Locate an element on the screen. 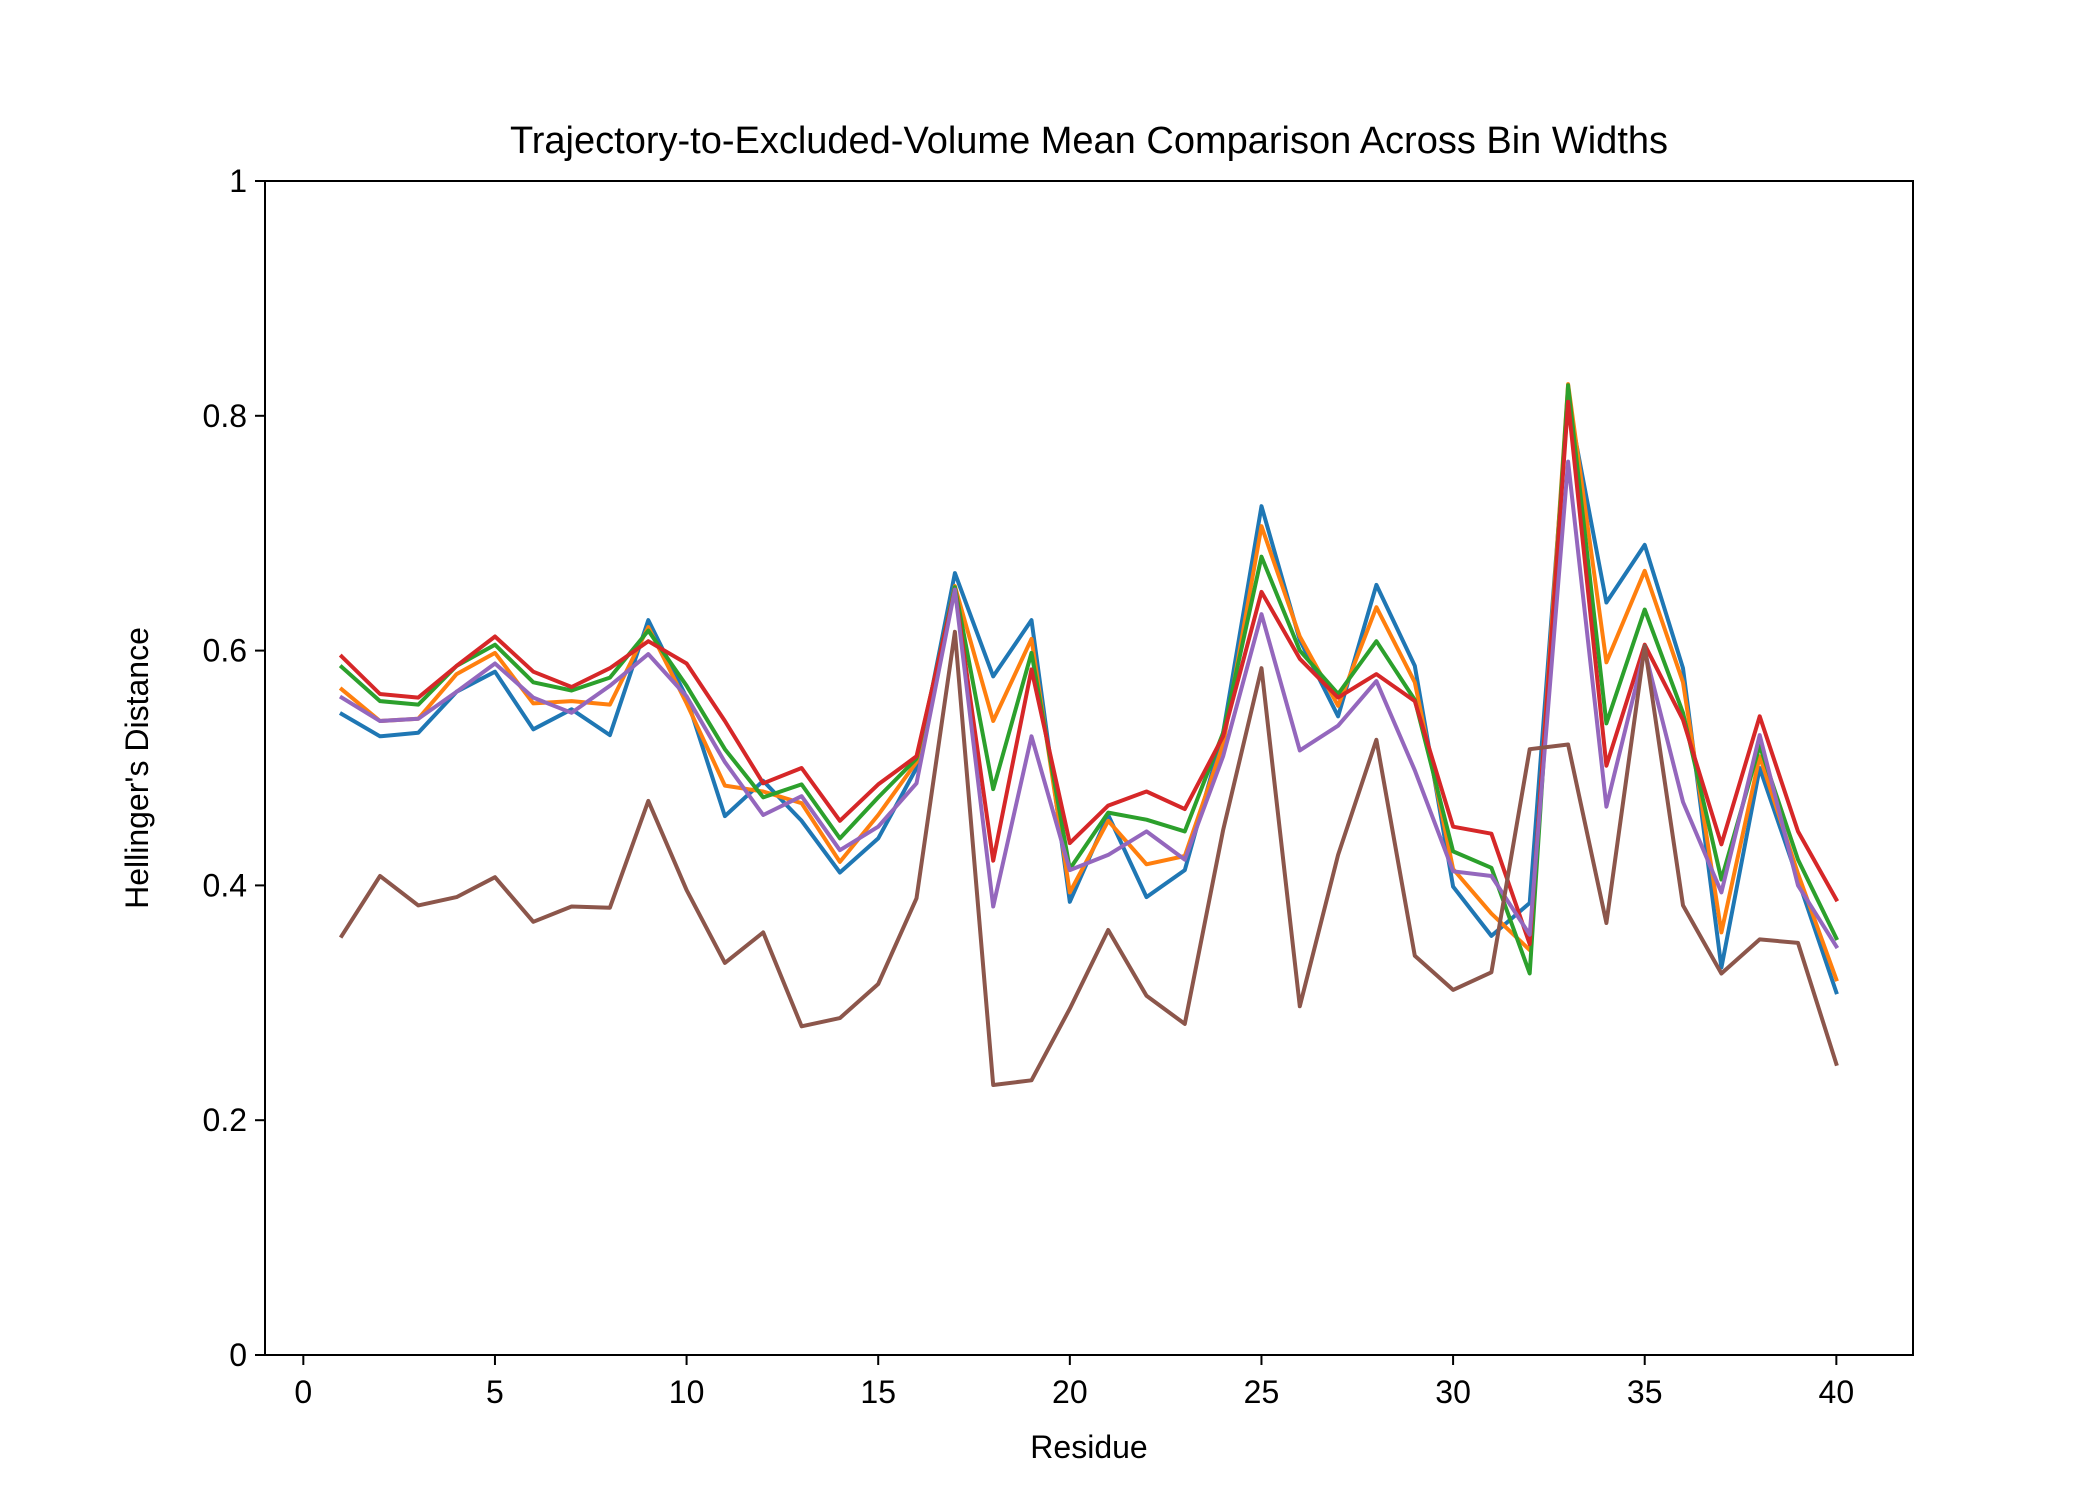  y-tick-label: 0.8 is located at coordinates (225, 416).